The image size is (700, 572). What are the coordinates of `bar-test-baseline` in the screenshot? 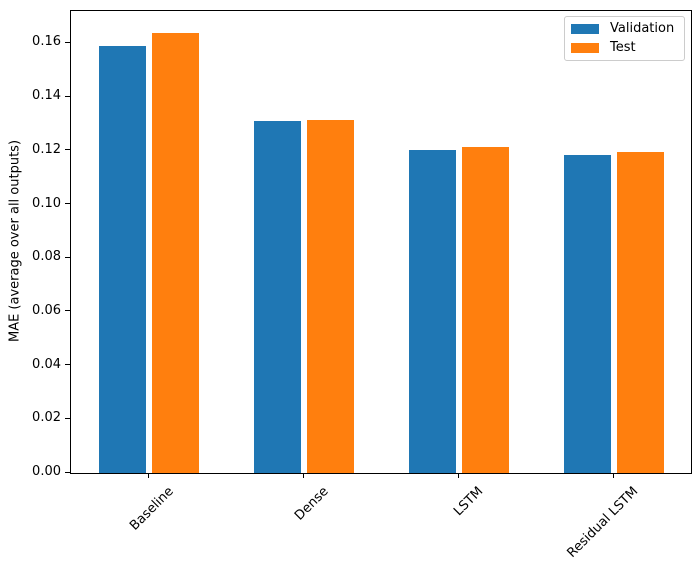 It's located at (175, 252).